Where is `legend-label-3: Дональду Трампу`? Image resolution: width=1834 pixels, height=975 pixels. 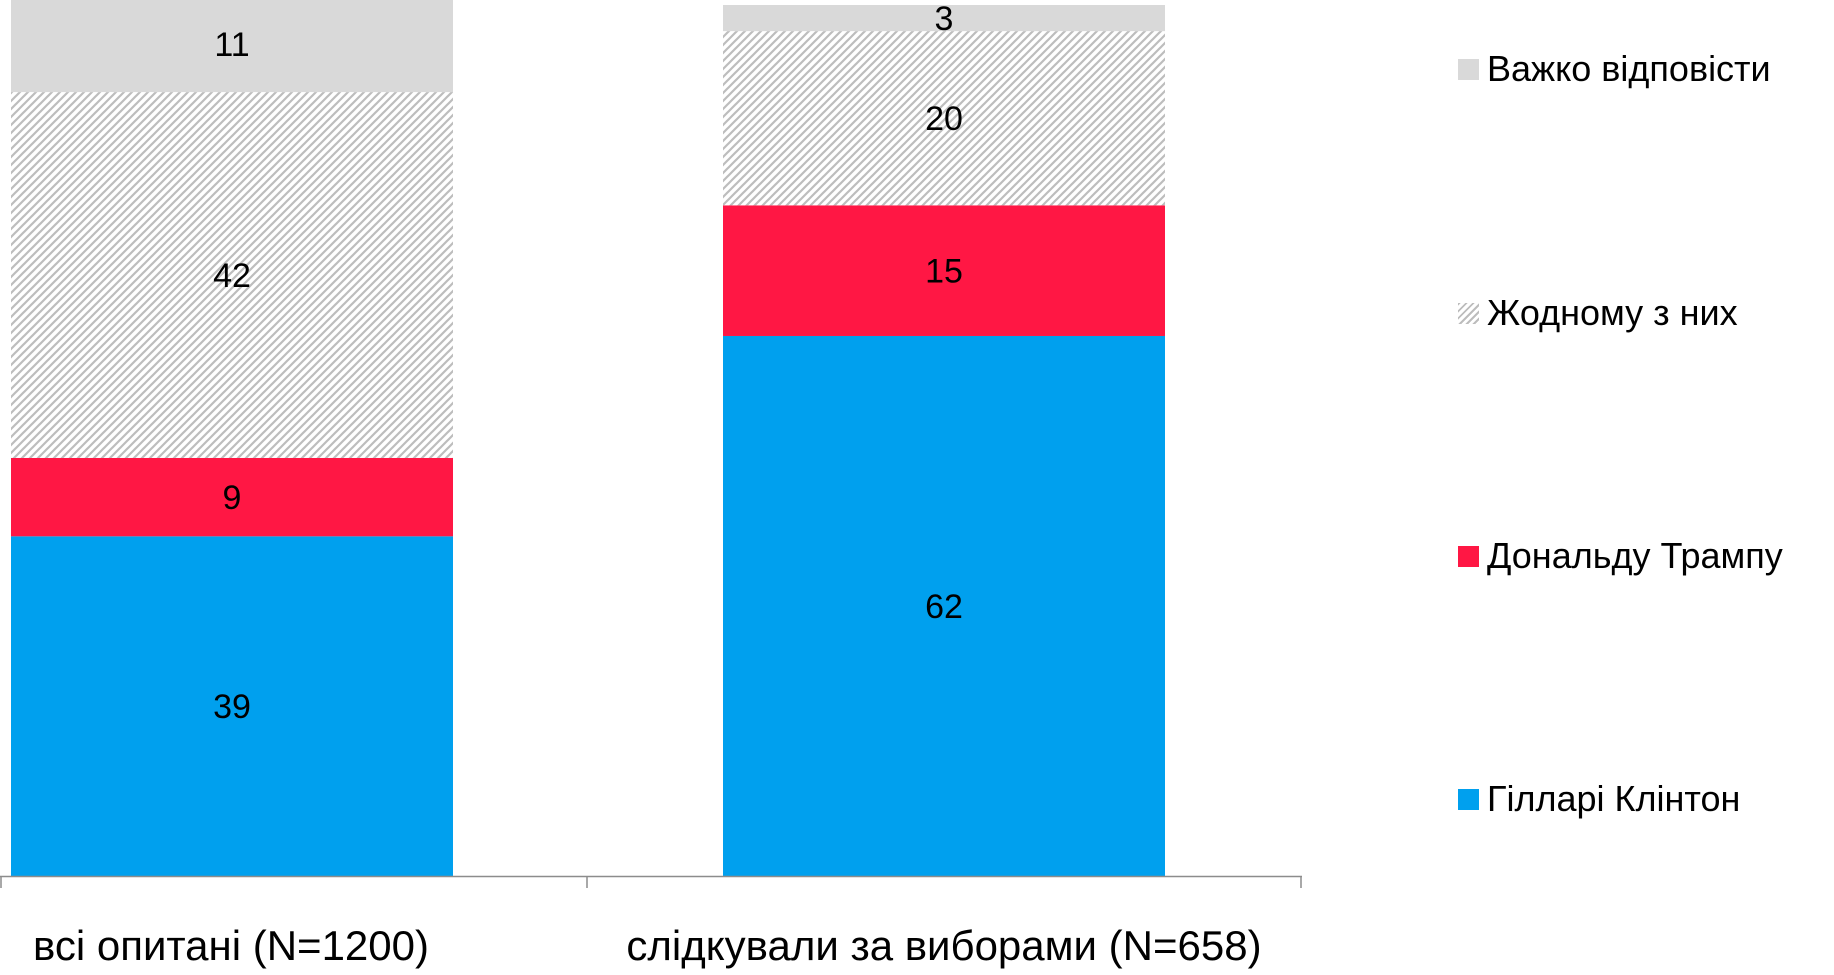 legend-label-3: Дональду Трампу is located at coordinates (1635, 555).